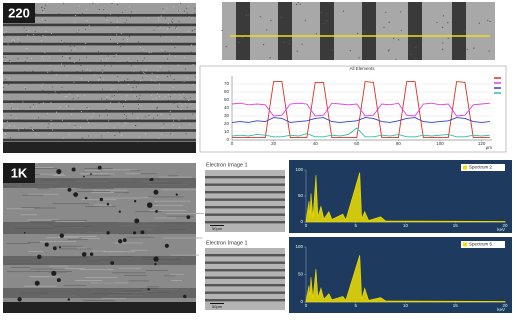 This screenshot has width=518, height=320. I want to click on legend-swatch, so click(465, 167).